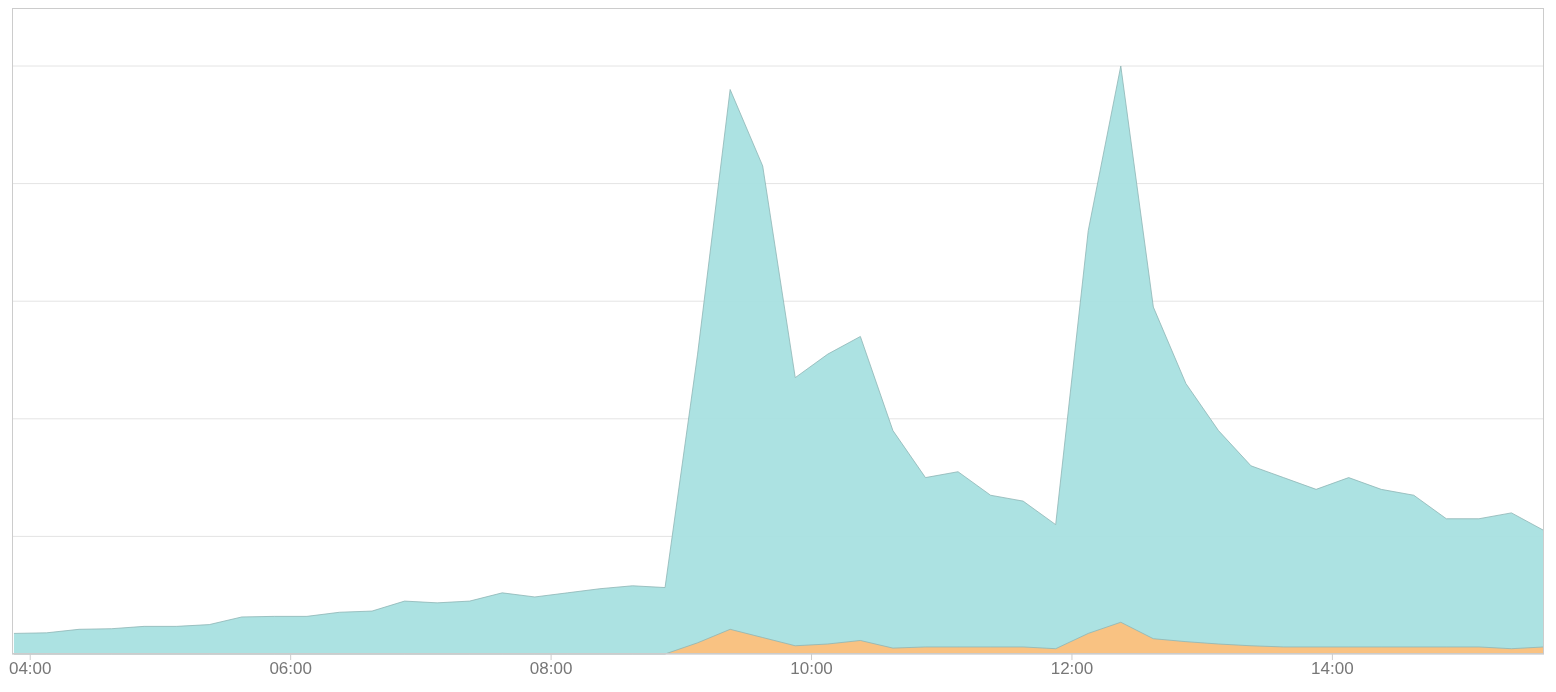 The width and height of the screenshot is (1556, 692). I want to click on x-tick-label: 10:00, so click(811, 669).